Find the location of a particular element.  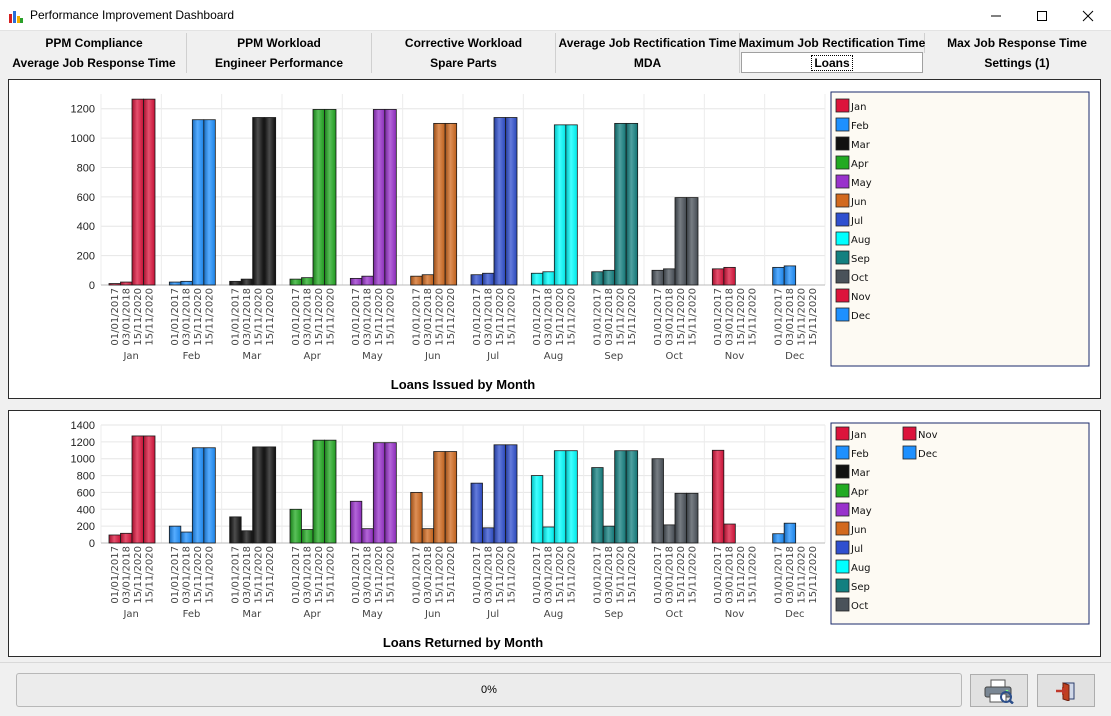

splitter-handle is located at coordinates (555, 410).